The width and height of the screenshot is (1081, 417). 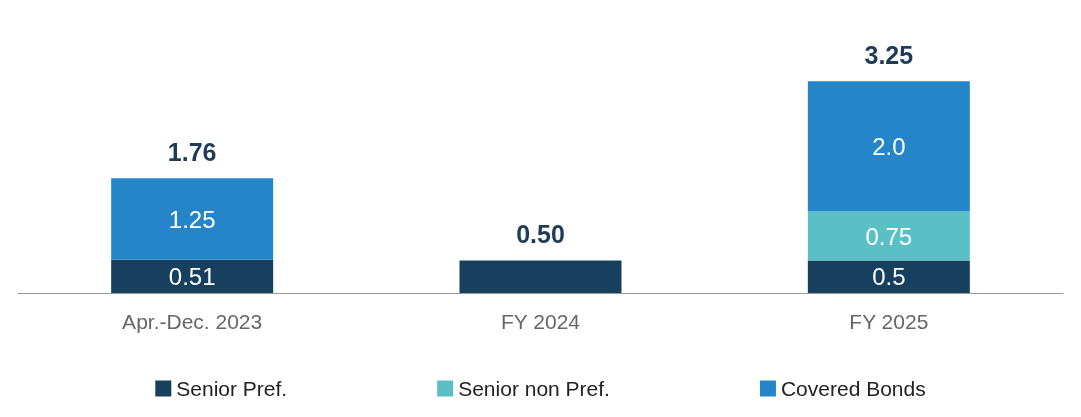 What do you see at coordinates (853, 388) in the screenshot?
I see `legend-label: Covered Bonds` at bounding box center [853, 388].